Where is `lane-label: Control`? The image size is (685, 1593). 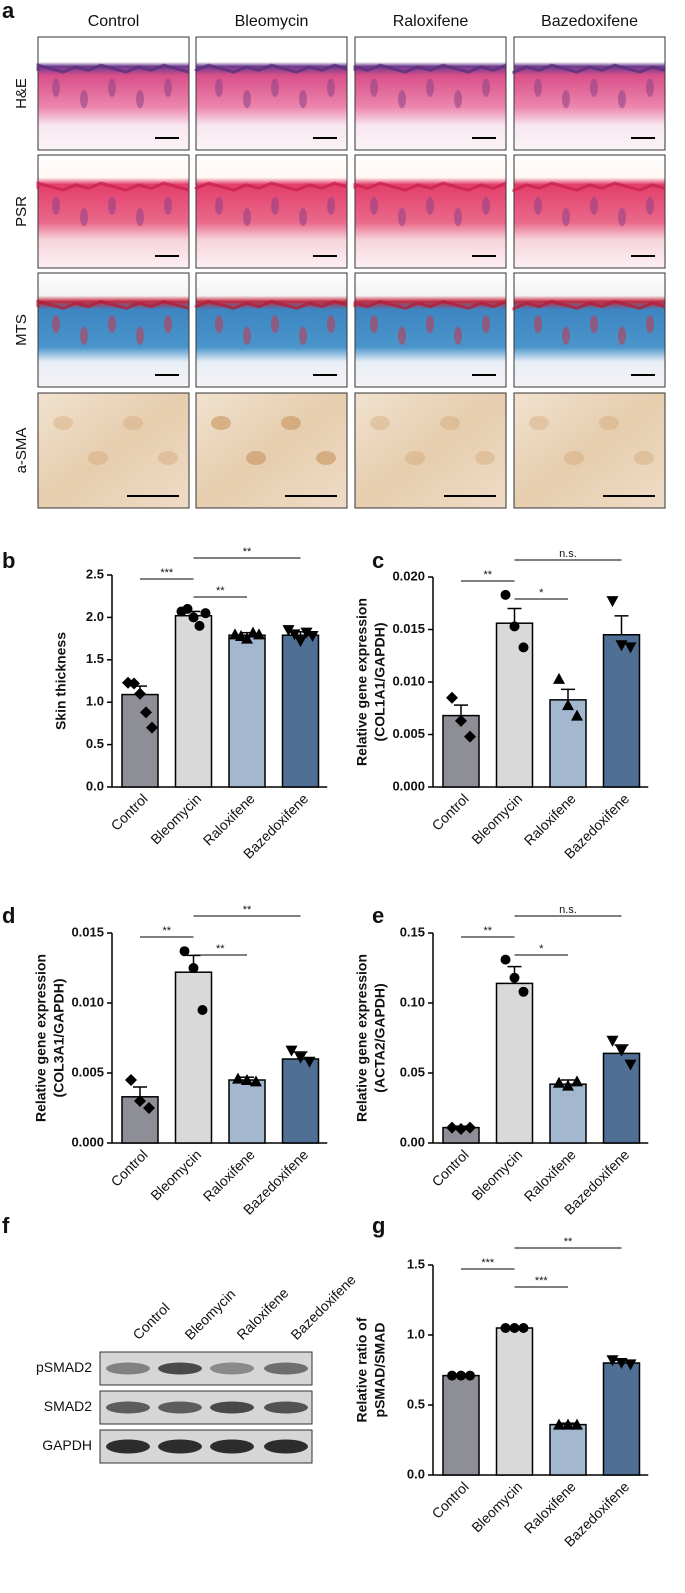
lane-label: Control is located at coordinates (150, 1321).